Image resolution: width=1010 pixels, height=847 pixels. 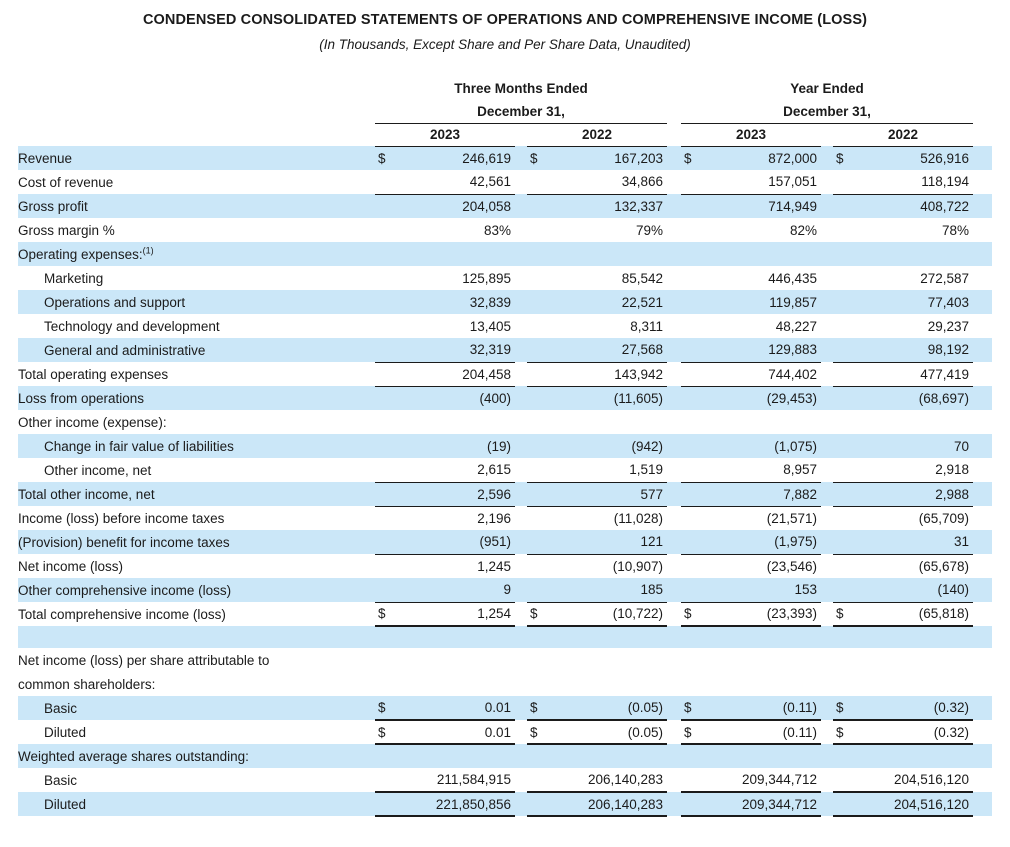 What do you see at coordinates (132, 326) in the screenshot?
I see `row-label: Technology and development` at bounding box center [132, 326].